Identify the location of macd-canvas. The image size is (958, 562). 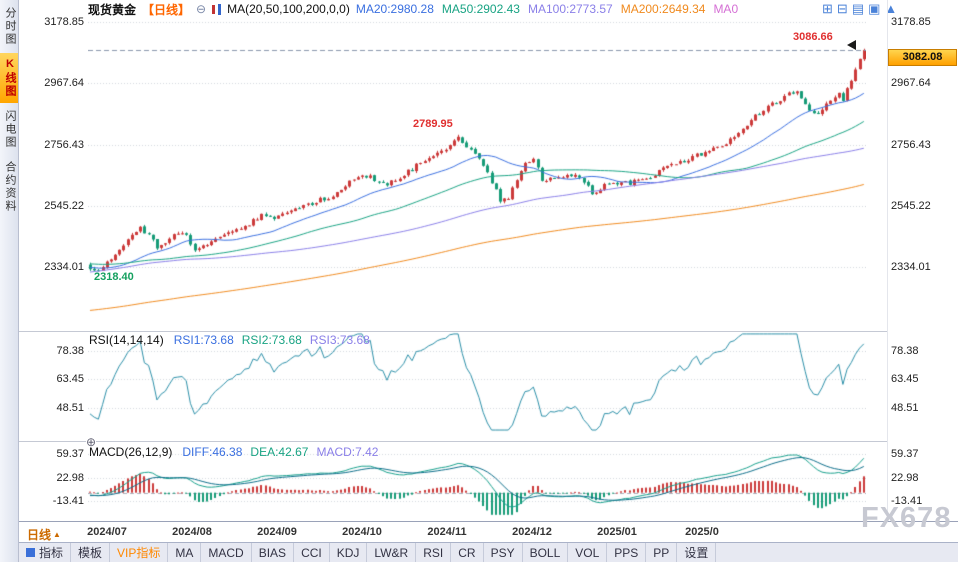
(477, 481).